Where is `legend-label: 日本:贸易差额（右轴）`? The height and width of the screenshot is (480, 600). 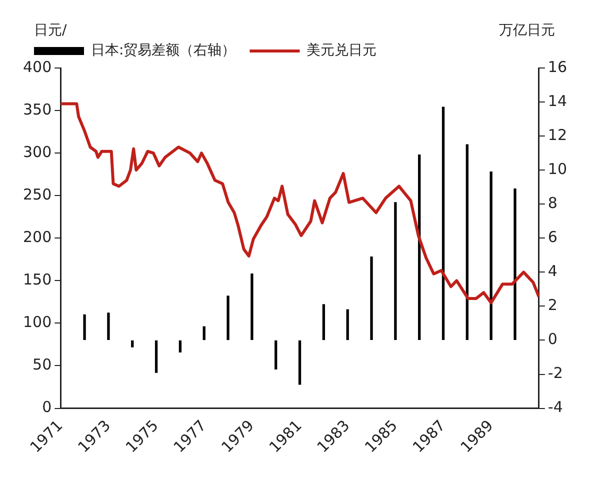 legend-label: 日本:贸易差额（右轴） is located at coordinates (163, 50).